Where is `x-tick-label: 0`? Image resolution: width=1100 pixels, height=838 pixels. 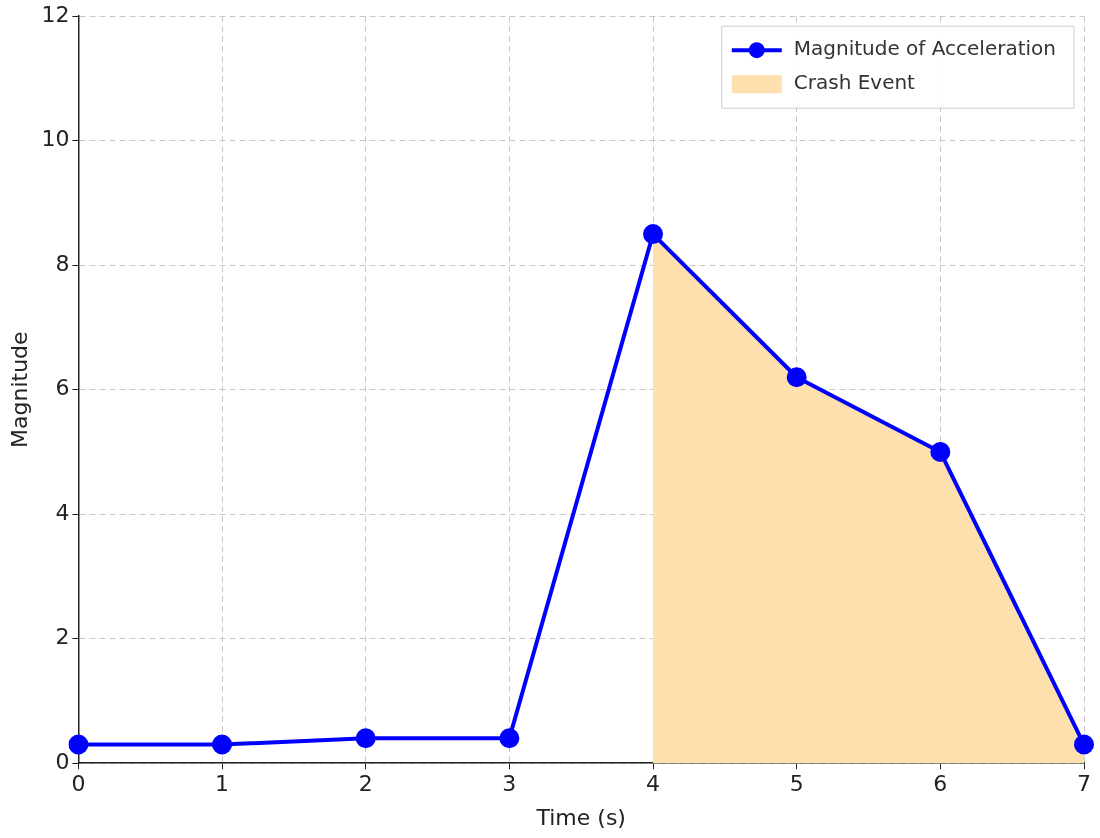
x-tick-label: 0 is located at coordinates (78, 784).